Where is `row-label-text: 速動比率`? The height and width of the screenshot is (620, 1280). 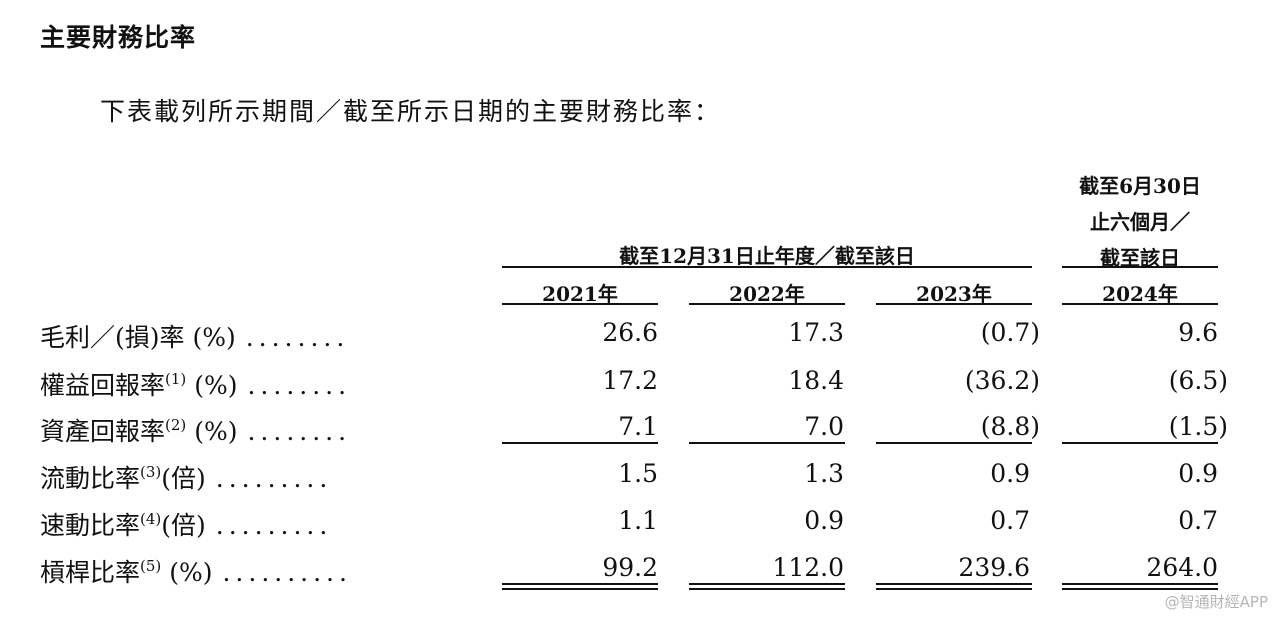
row-label-text: 速動比率 is located at coordinates (90, 525).